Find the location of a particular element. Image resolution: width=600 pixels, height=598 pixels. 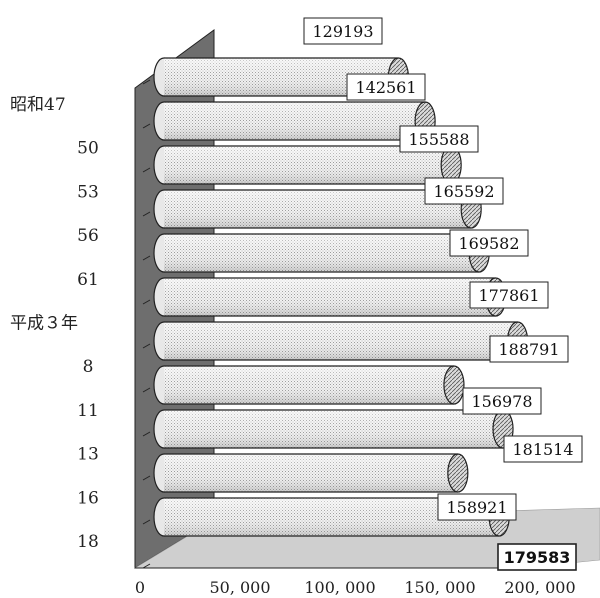

data-label: 156978 is located at coordinates (502, 401).